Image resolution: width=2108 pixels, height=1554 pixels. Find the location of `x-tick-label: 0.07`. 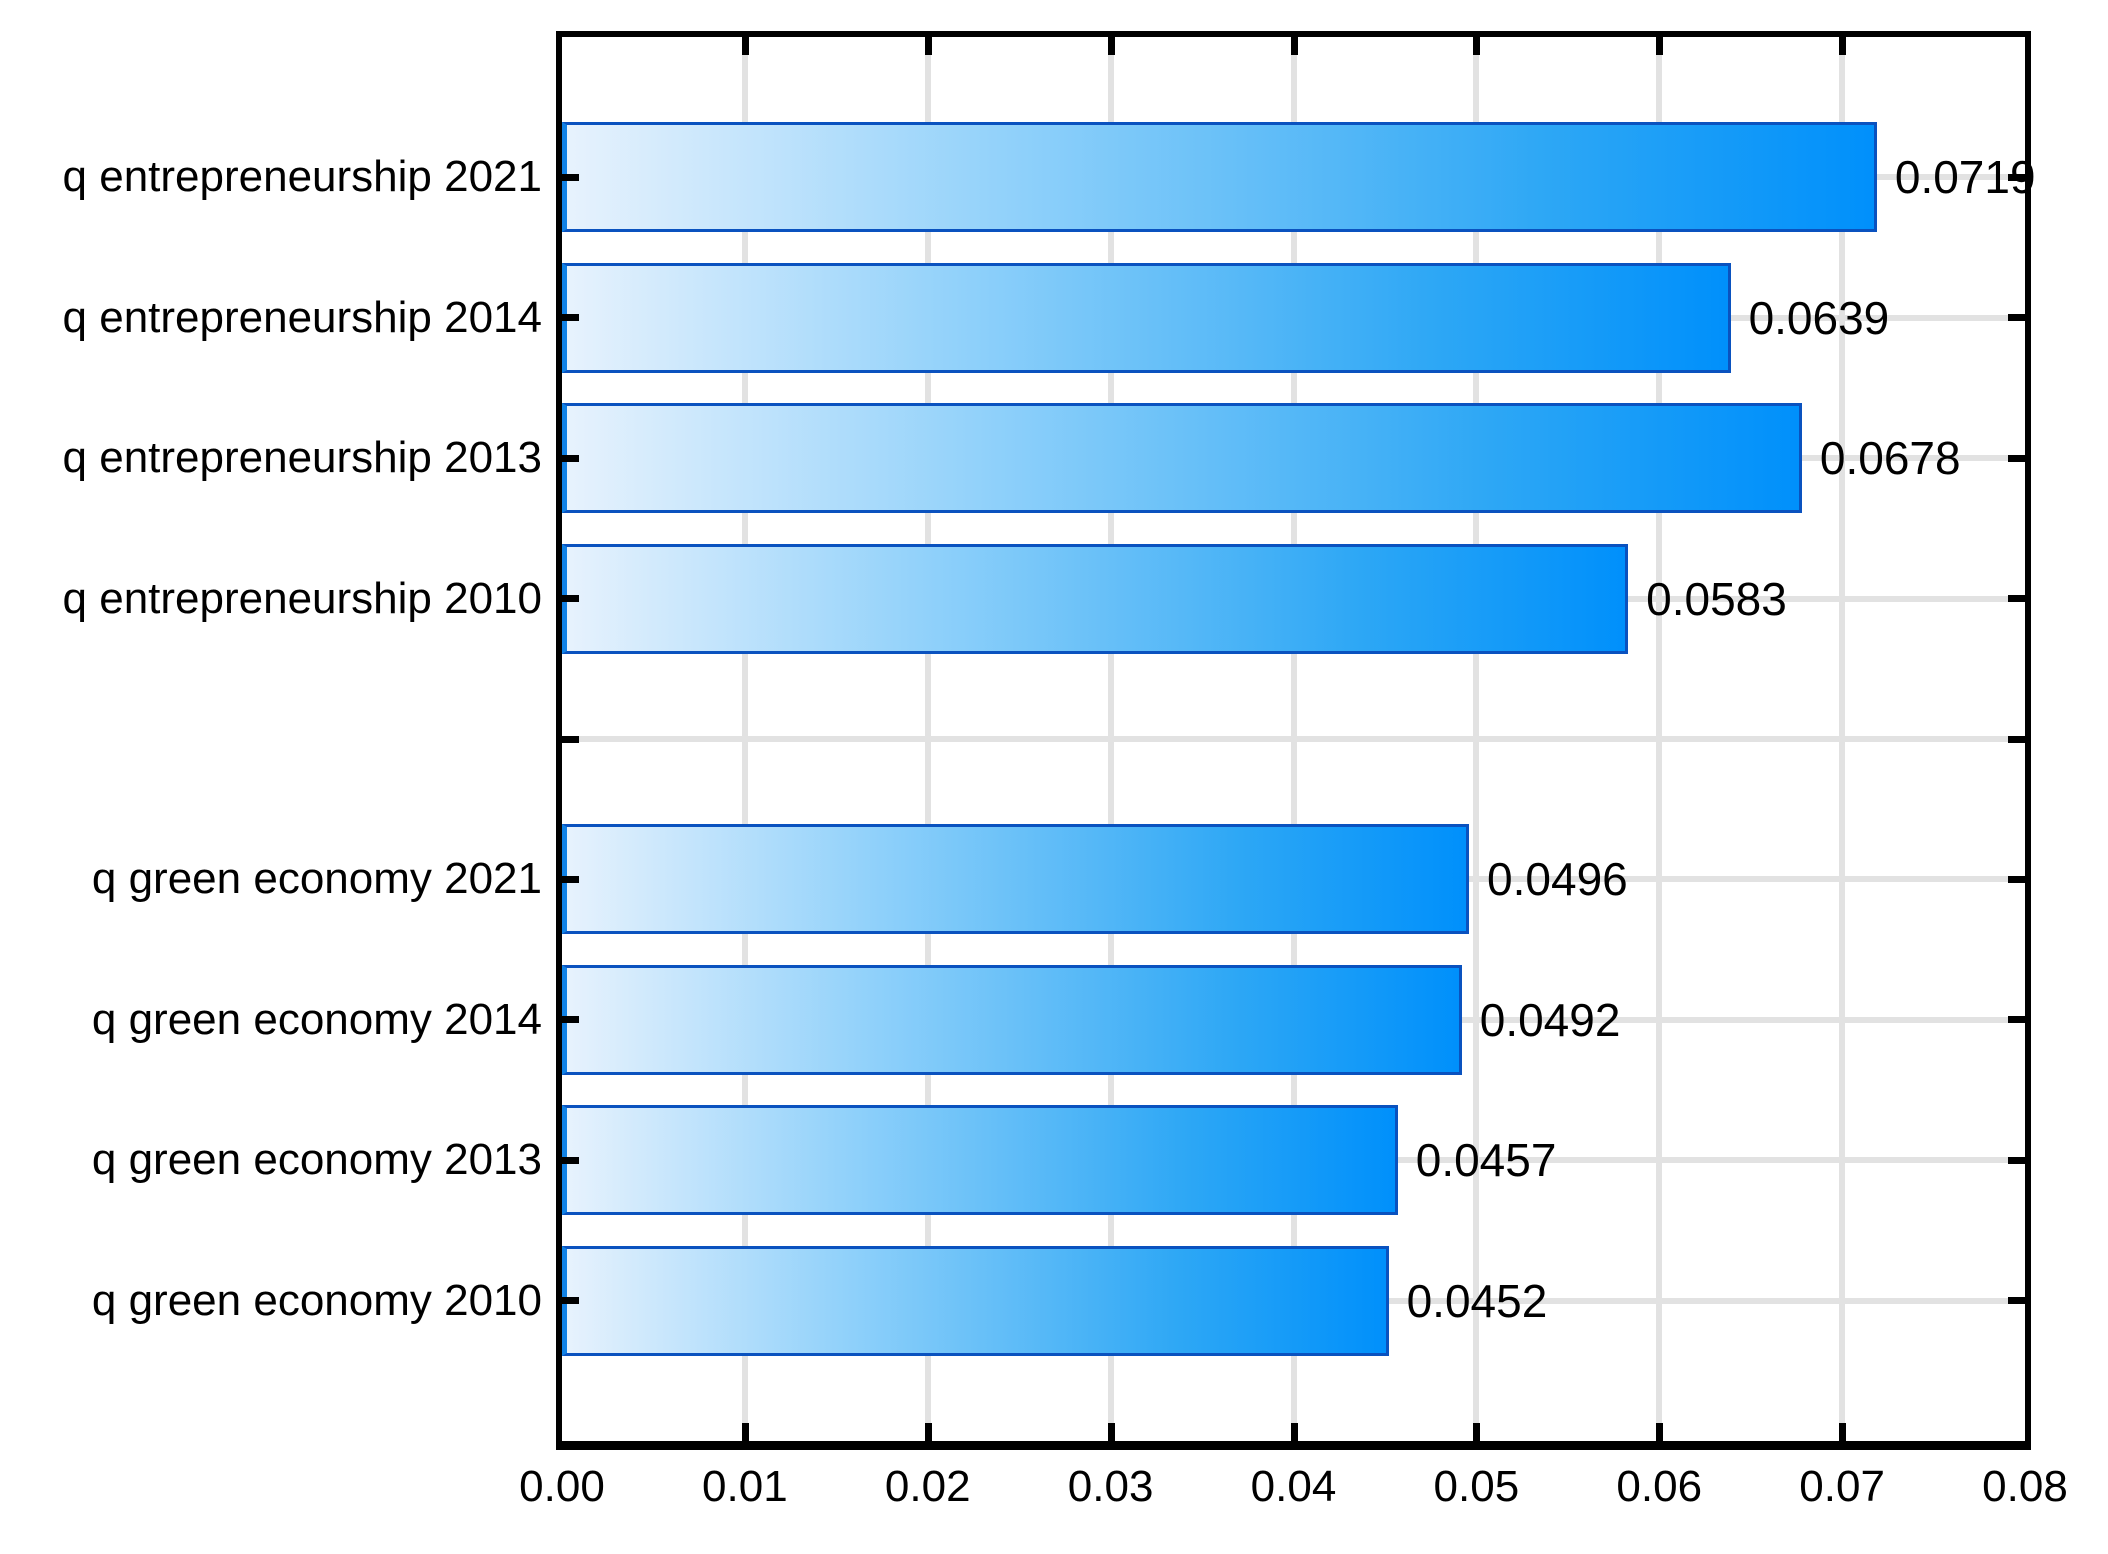

x-tick-label: 0.07 is located at coordinates (1842, 1486).